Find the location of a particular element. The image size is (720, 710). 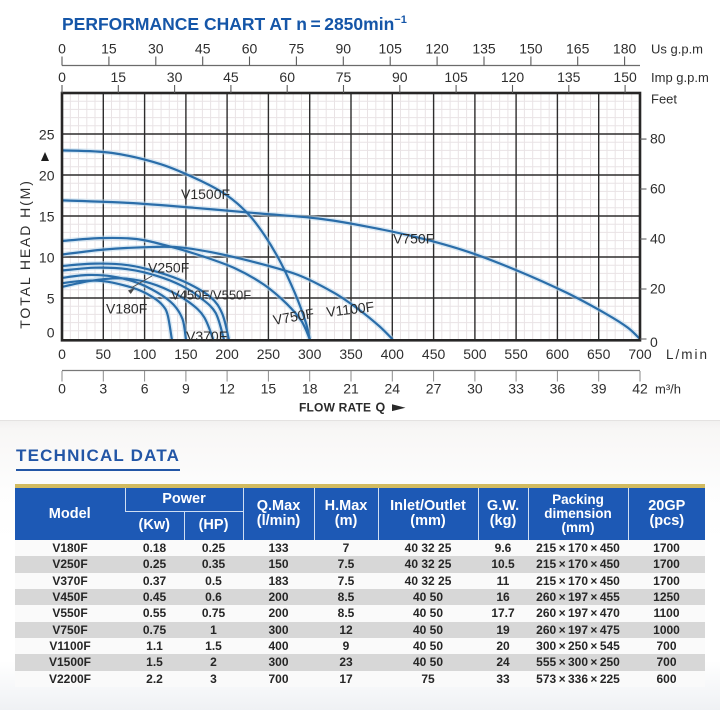

svg-text: 650 is located at coordinates (599, 354).